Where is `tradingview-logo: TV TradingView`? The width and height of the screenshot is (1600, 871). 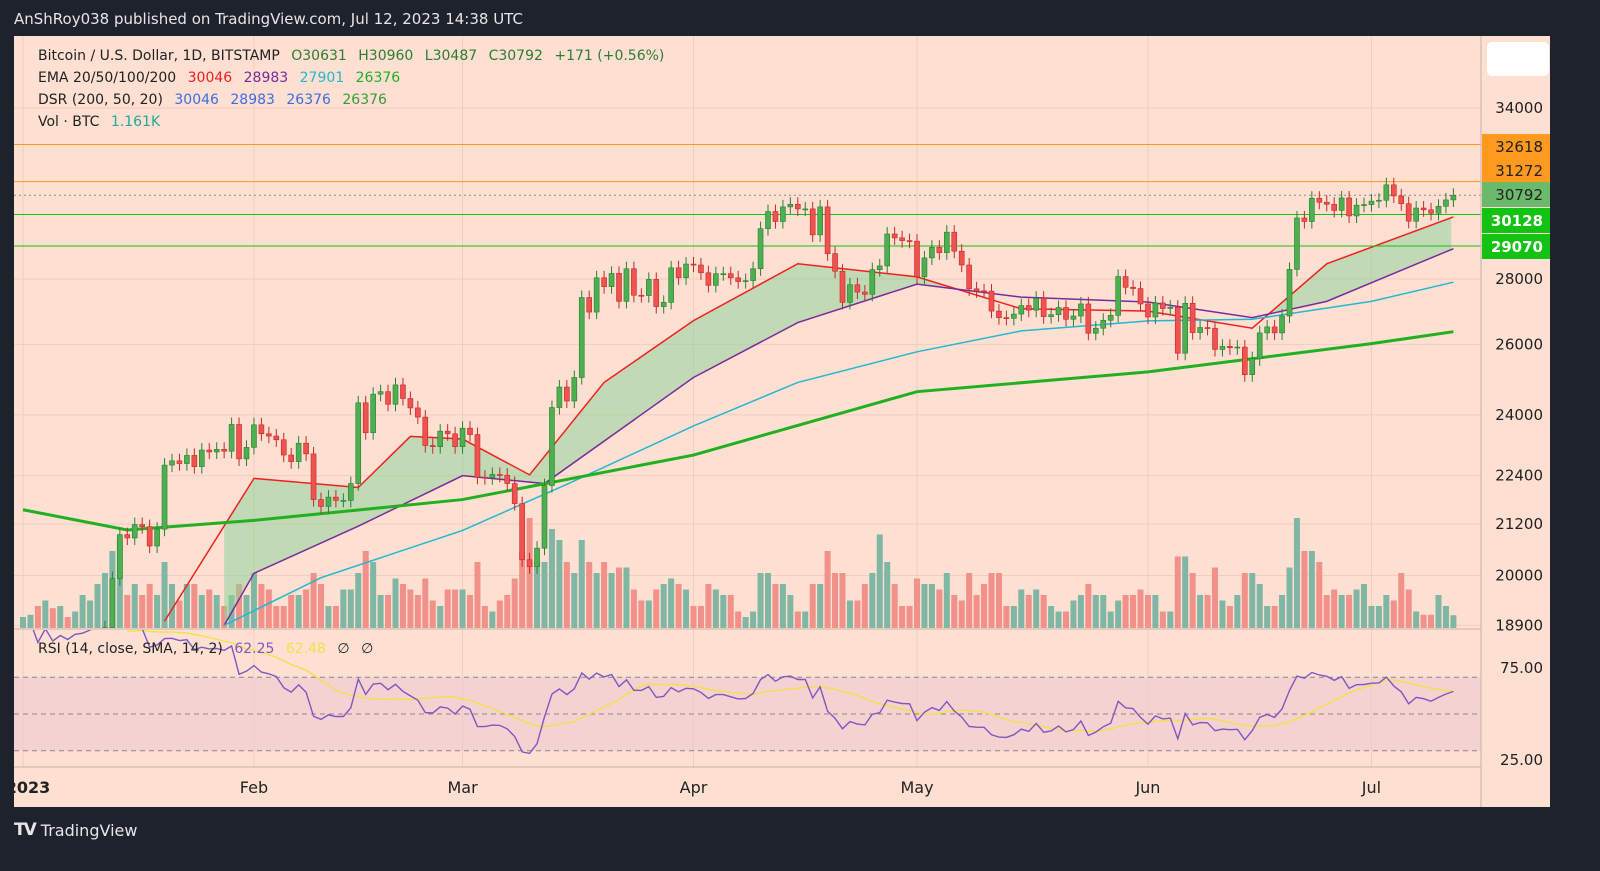
tradingview-logo: TV TradingView is located at coordinates (75, 830).